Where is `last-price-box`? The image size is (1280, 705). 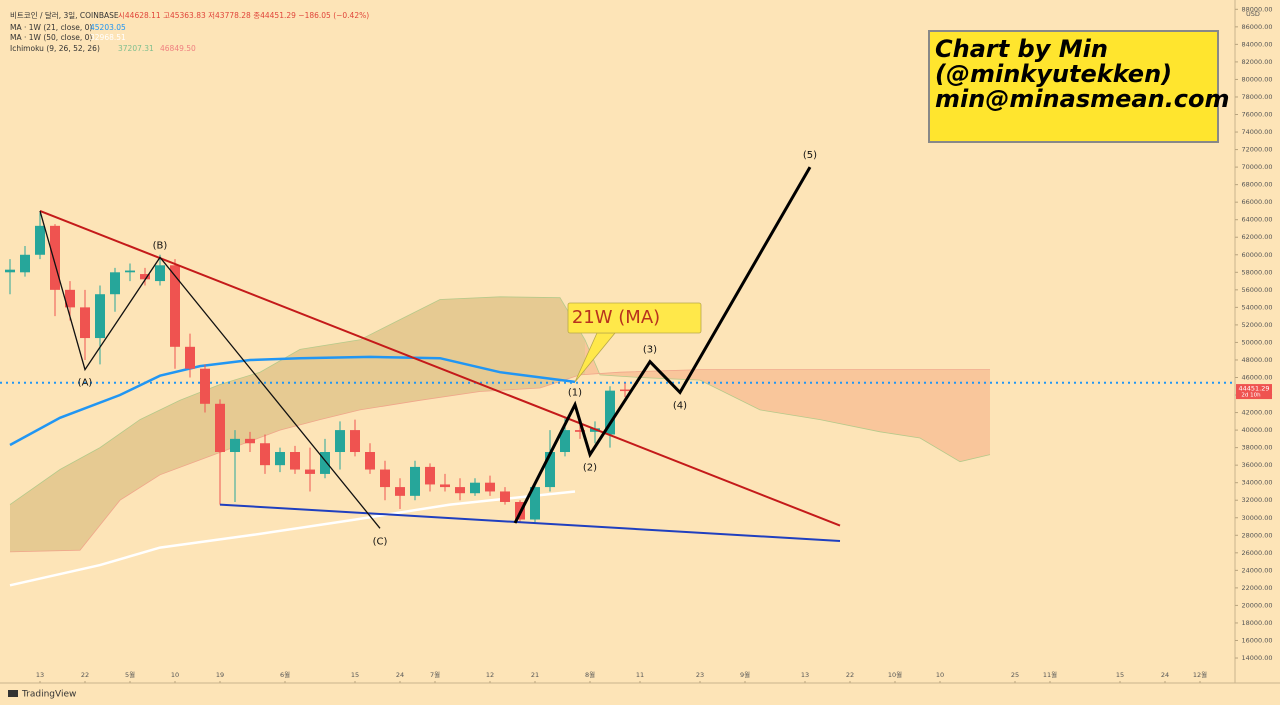 last-price-box is located at coordinates (1254, 392).